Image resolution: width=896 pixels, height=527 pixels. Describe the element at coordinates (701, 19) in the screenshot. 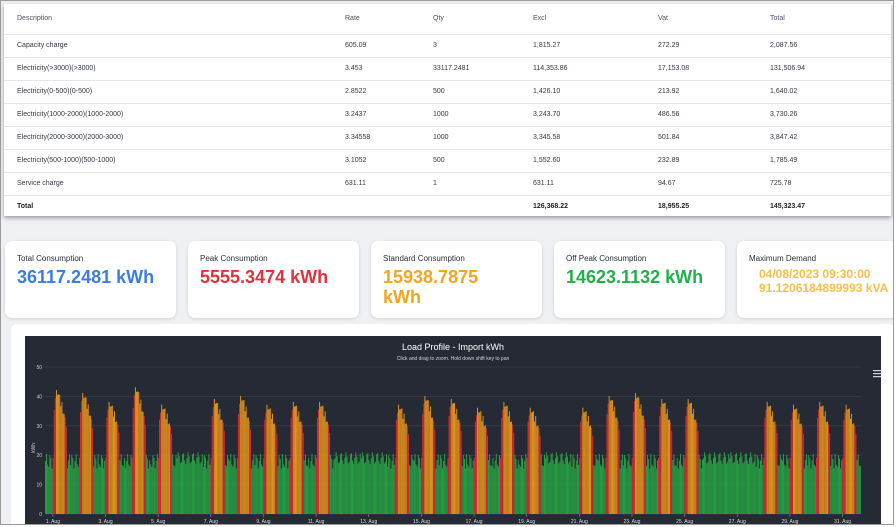

I see `column-header: Vat` at that location.